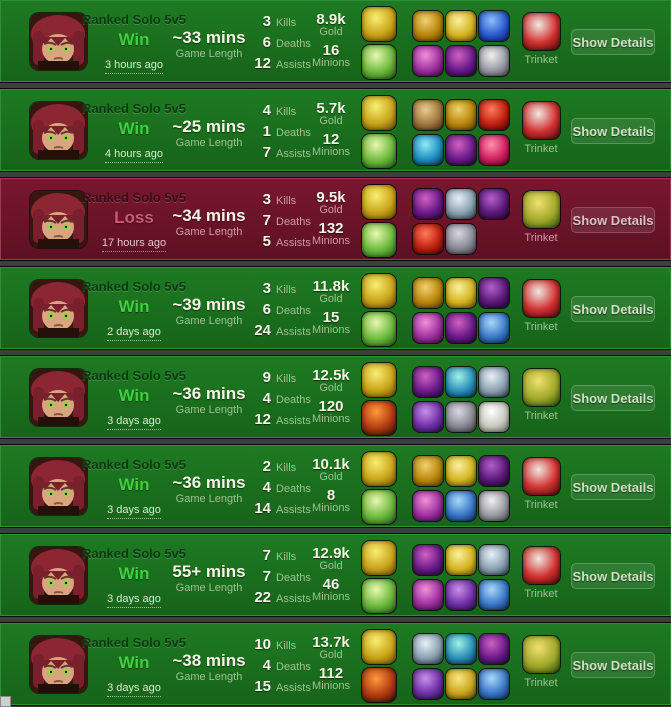 The image size is (671, 707). What do you see at coordinates (331, 41) in the screenshot?
I see `gold-minions-stats: 8.9k Gold 16 Minions` at bounding box center [331, 41].